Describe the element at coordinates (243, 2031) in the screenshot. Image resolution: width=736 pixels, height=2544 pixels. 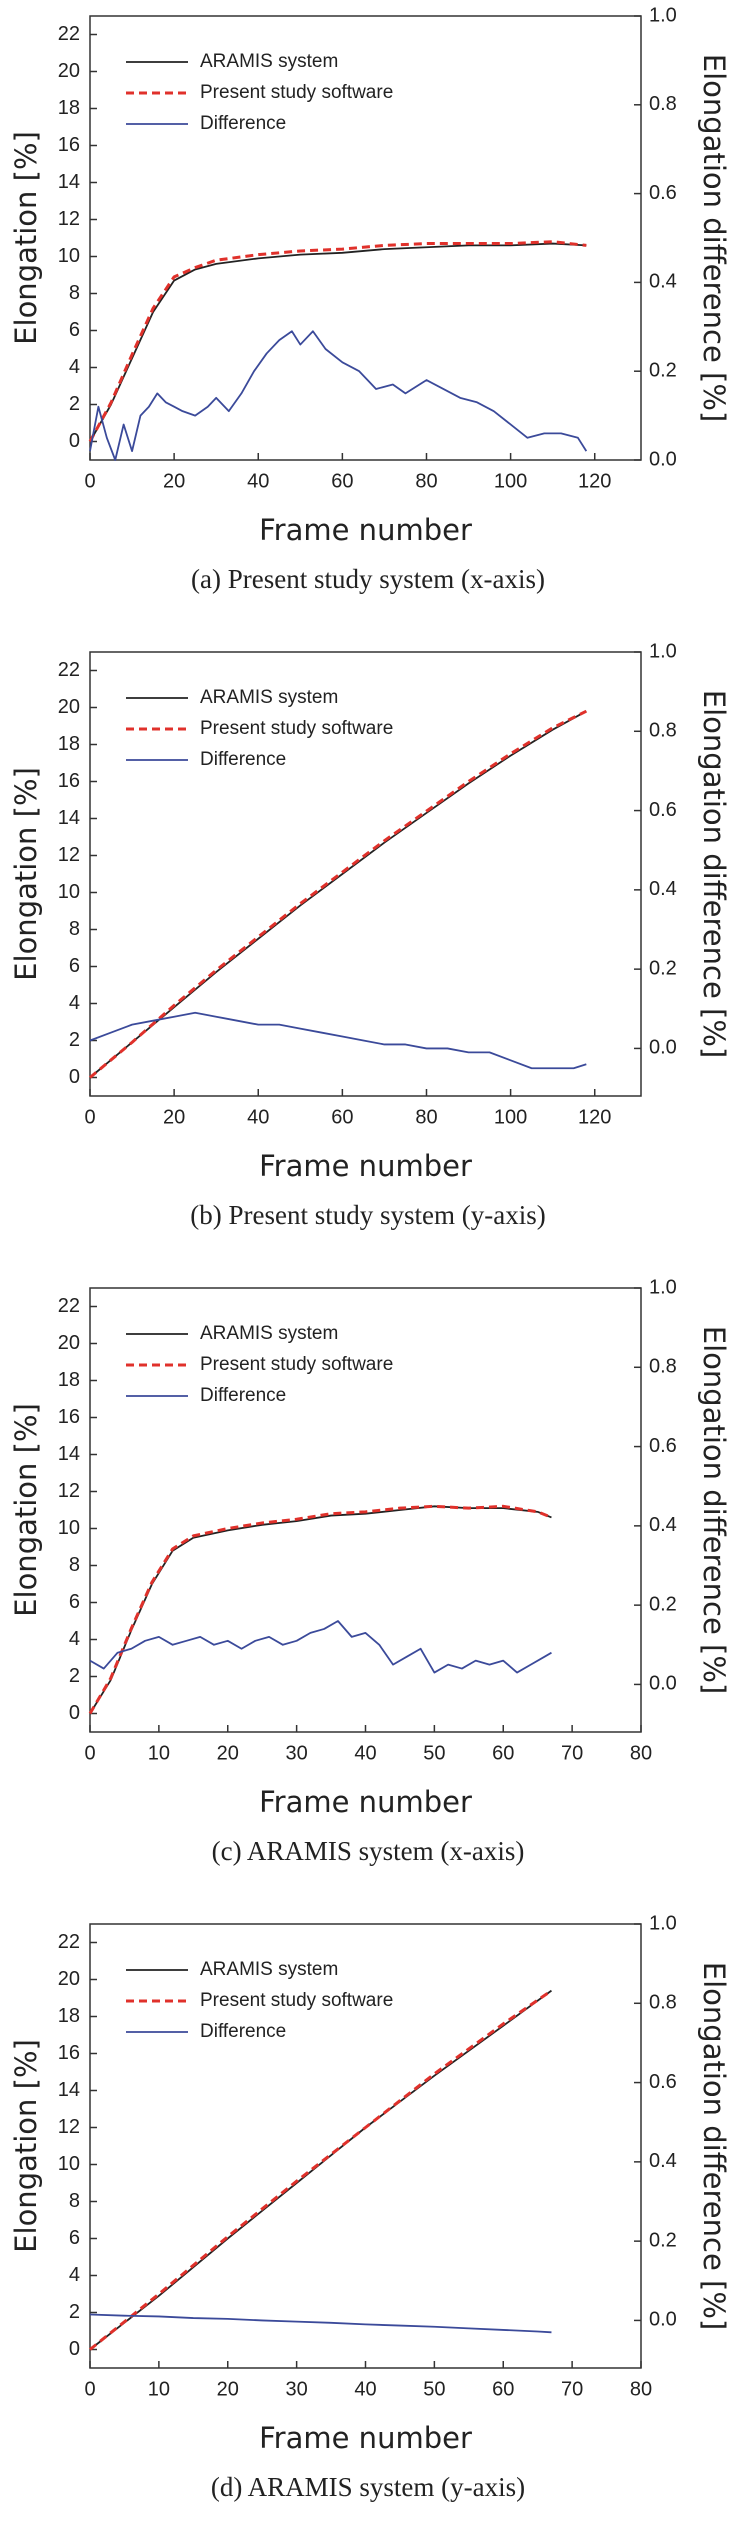
I see `legend-label: Difference` at that location.